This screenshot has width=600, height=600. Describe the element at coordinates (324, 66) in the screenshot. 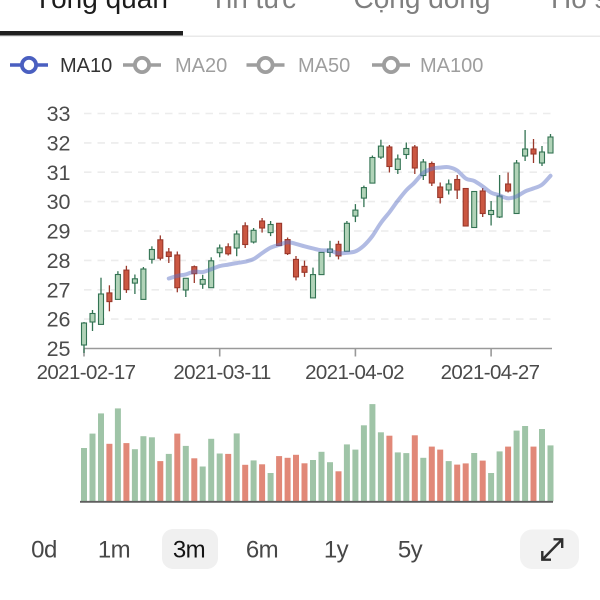

I see `svg-text: MA50` at that location.